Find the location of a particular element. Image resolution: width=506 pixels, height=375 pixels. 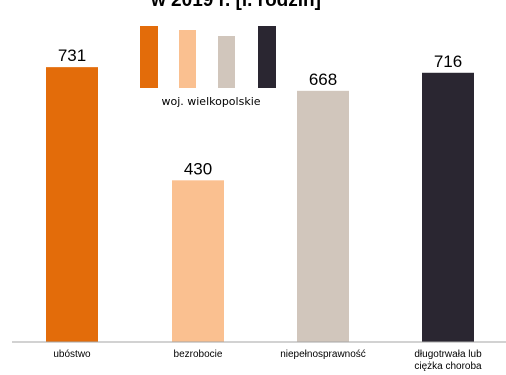

category-label-4-line-2: ciężka choroba is located at coordinates (448, 366).